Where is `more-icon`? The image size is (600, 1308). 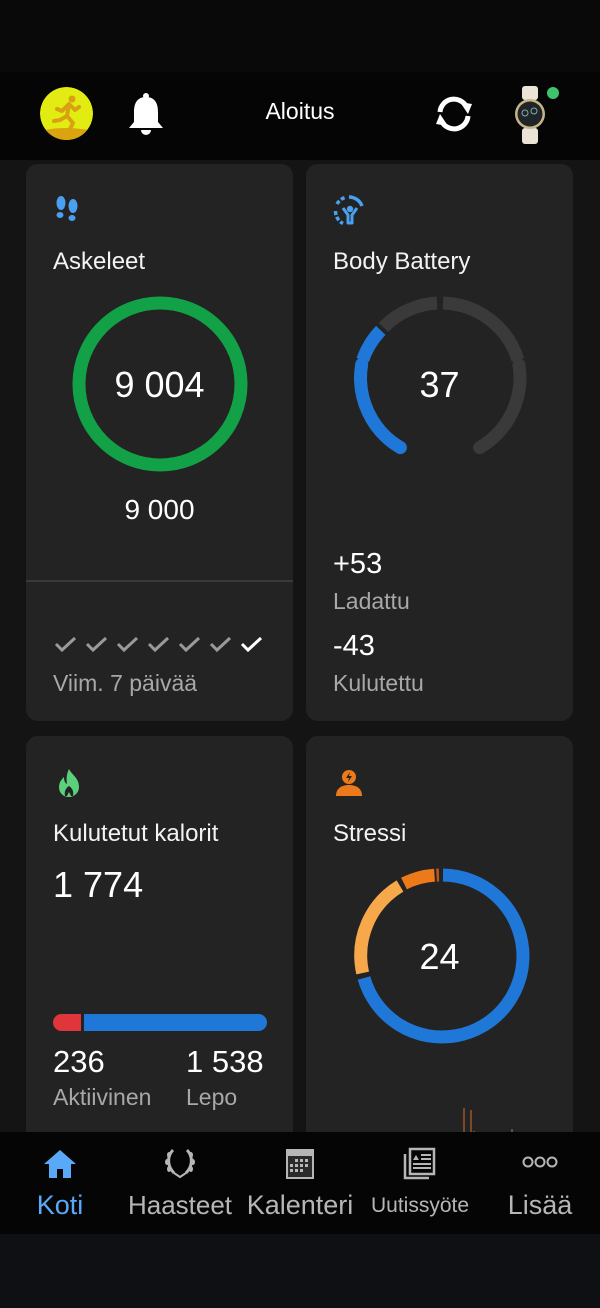
more-icon is located at coordinates (540, 1164).